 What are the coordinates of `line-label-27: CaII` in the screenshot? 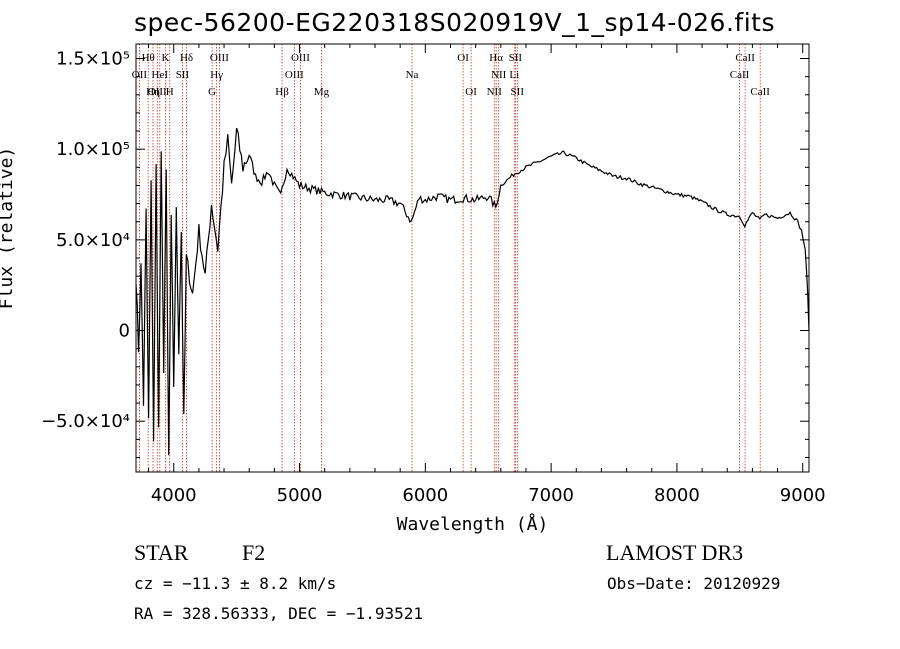 It's located at (760, 92).